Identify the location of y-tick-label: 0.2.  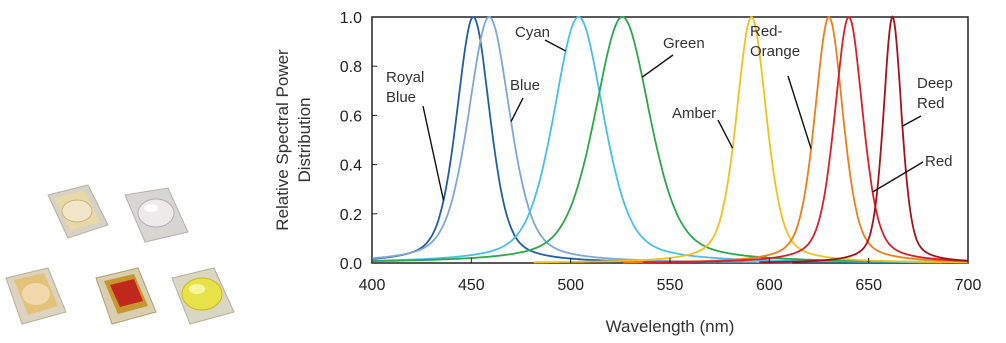
(351, 215).